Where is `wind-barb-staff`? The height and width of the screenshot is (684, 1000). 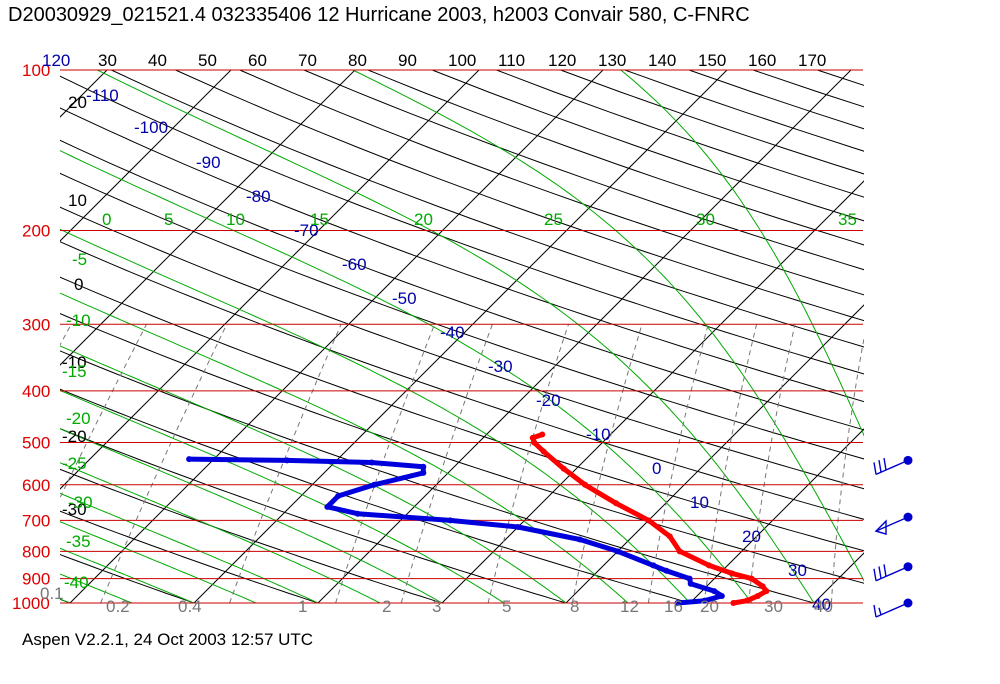 wind-barb-staff is located at coordinates (892, 610).